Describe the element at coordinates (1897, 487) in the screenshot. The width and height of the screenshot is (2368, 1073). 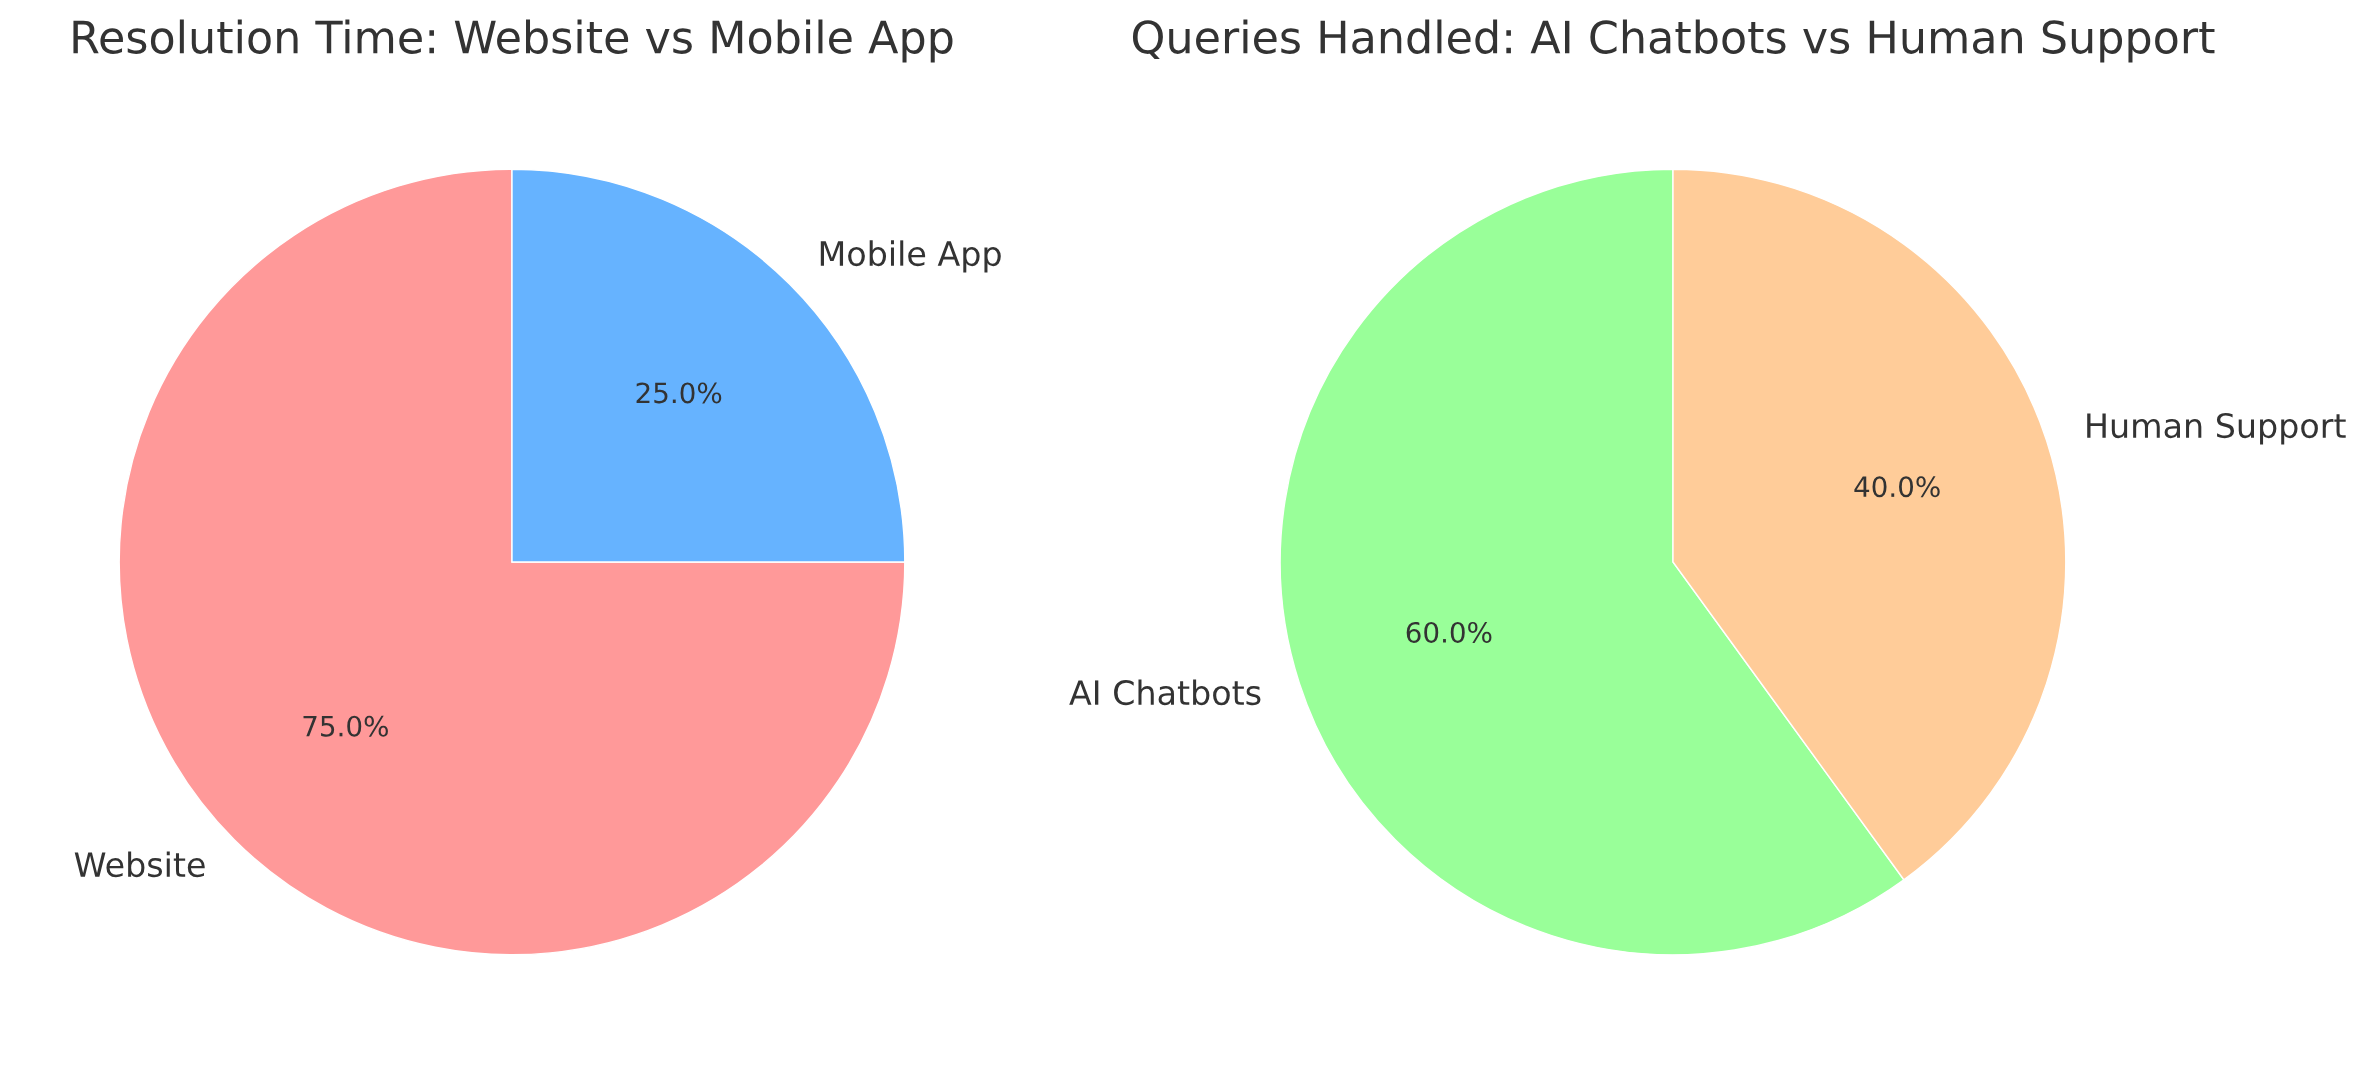
I see `data-label: 40.0%` at that location.